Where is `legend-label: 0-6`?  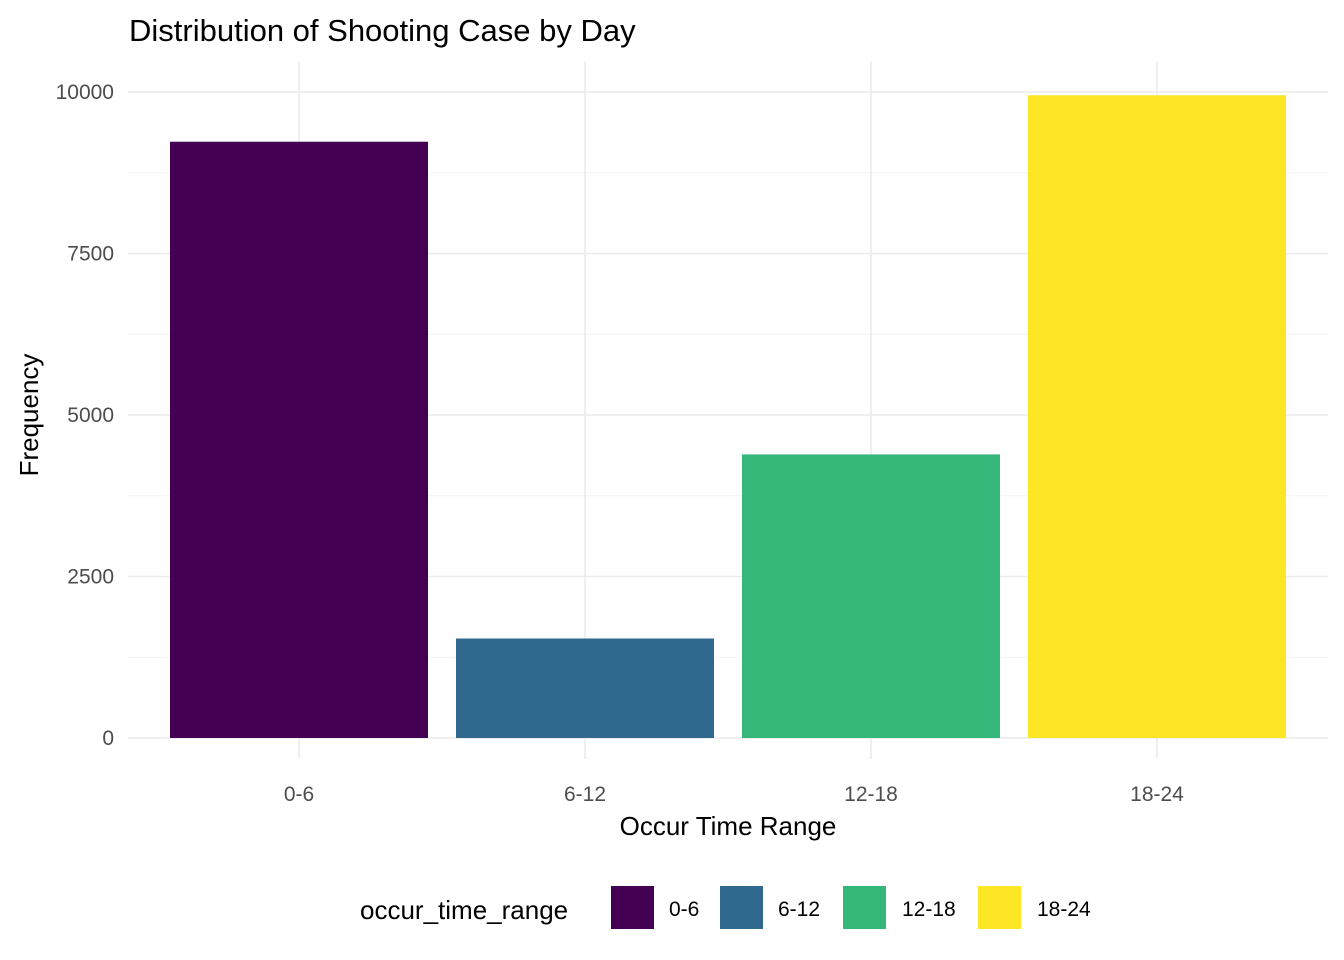
legend-label: 0-6 is located at coordinates (684, 909).